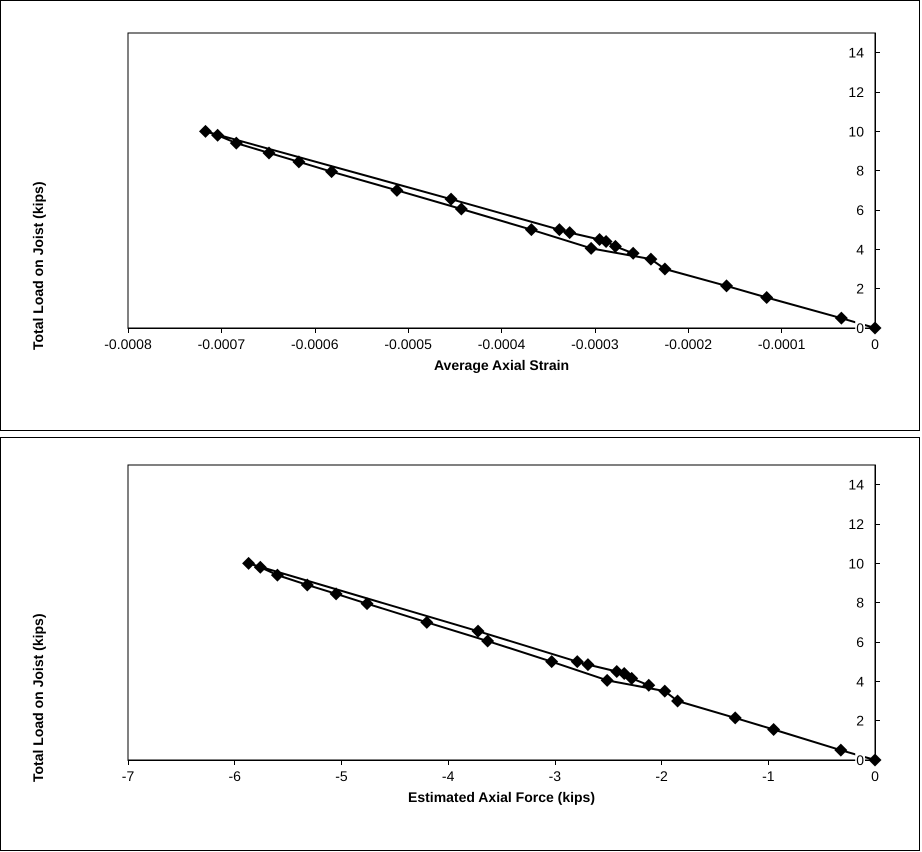 This screenshot has height=852, width=922. I want to click on x-tick-label: -0.0006, so click(315, 344).